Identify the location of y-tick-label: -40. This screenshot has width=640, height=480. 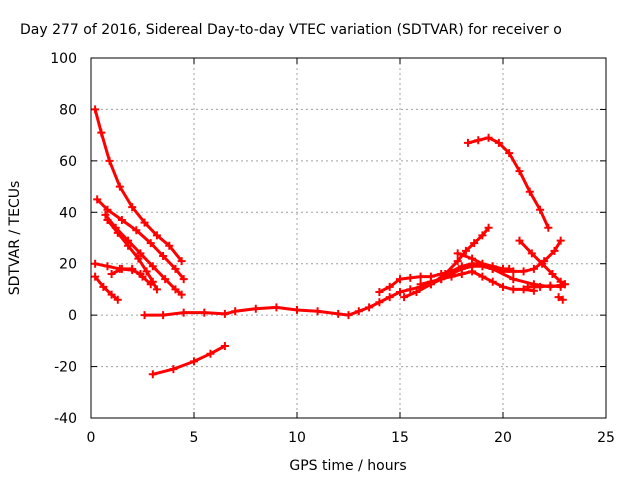
(65, 419).